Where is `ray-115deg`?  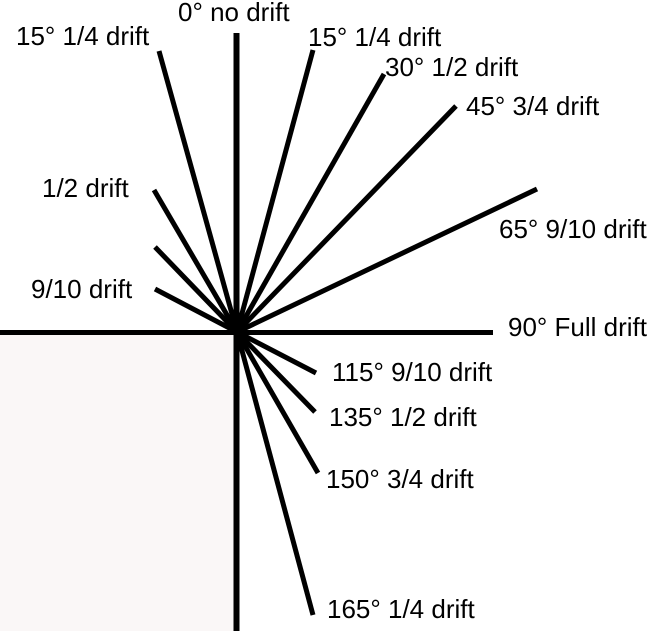
ray-115deg is located at coordinates (276, 352).